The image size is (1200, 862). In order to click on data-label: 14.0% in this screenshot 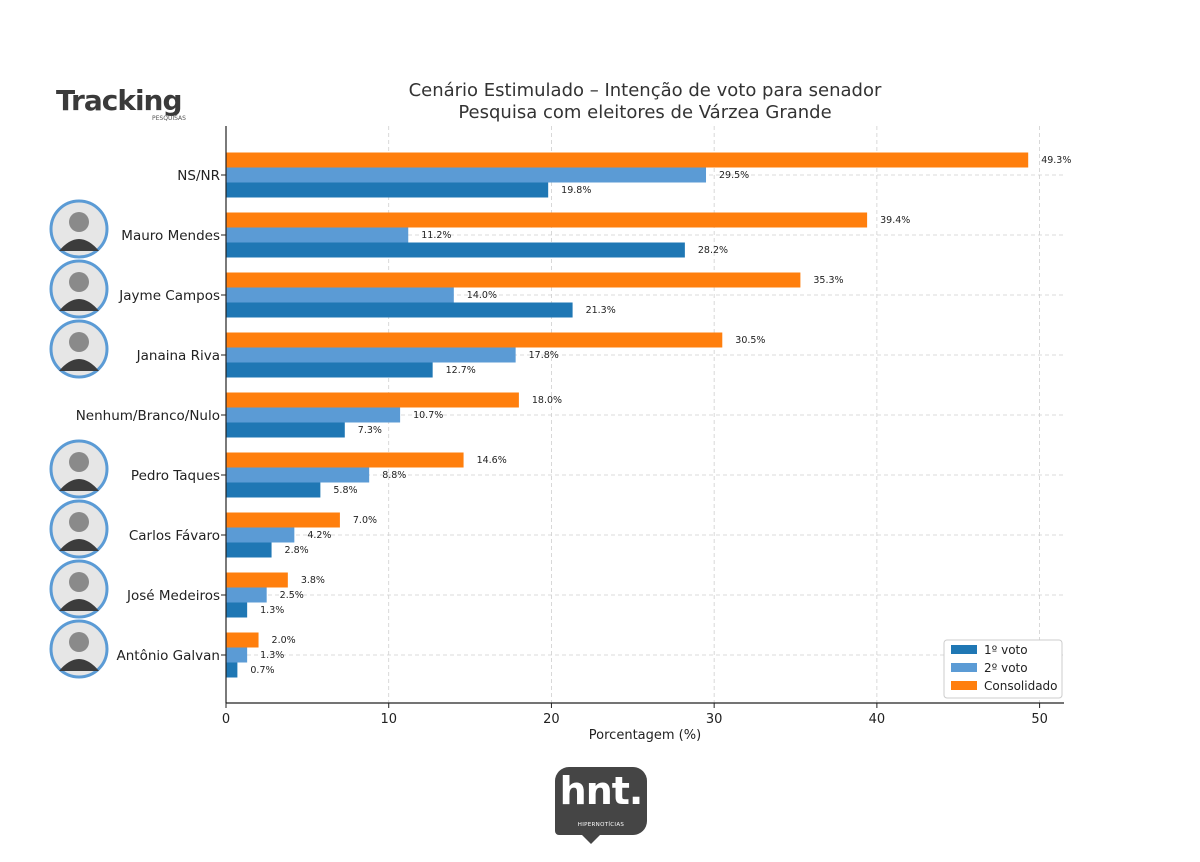, I will do `click(482, 295)`.